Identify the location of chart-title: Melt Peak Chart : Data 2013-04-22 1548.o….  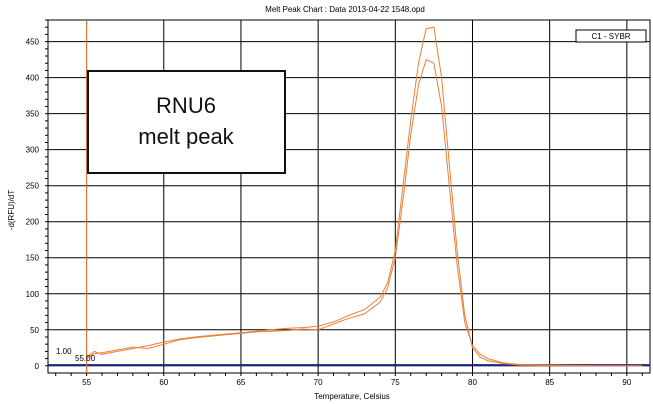
(345, 9).